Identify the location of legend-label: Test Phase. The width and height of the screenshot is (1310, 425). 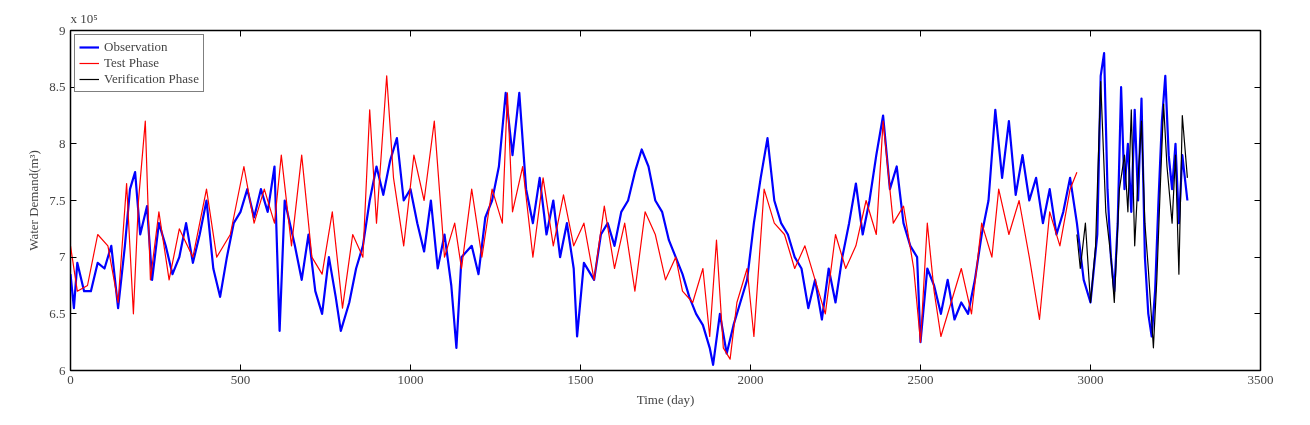
(132, 63).